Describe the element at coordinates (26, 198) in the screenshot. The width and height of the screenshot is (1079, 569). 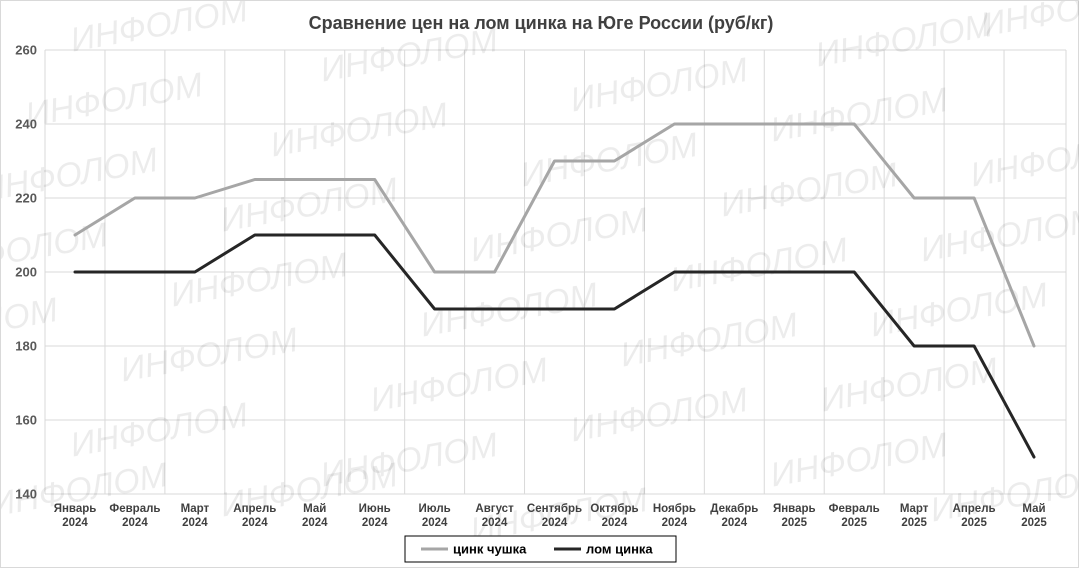
I see `y-tick-label: 220` at that location.